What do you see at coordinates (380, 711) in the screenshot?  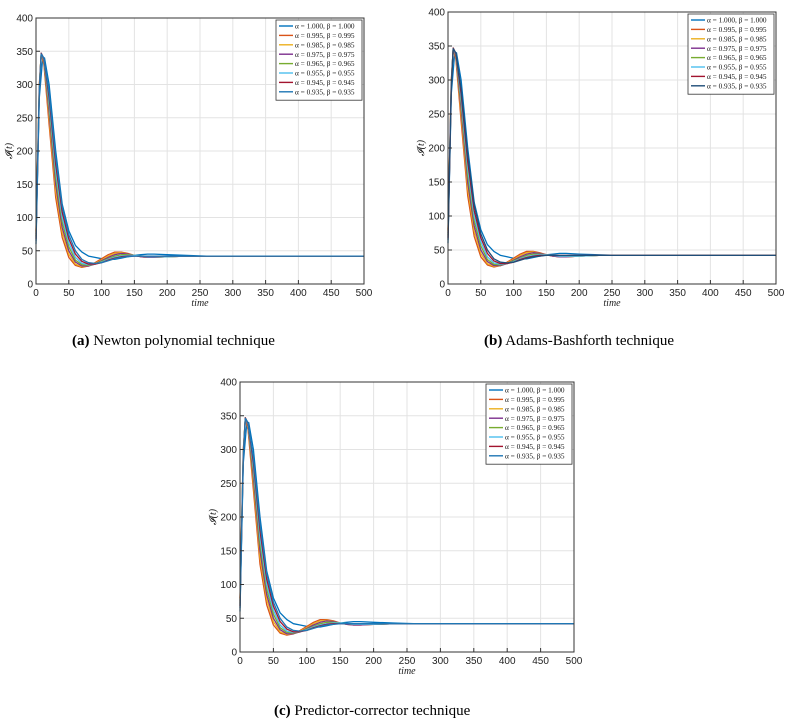 I see `caption-text: Predictor-corrector technique` at bounding box center [380, 711].